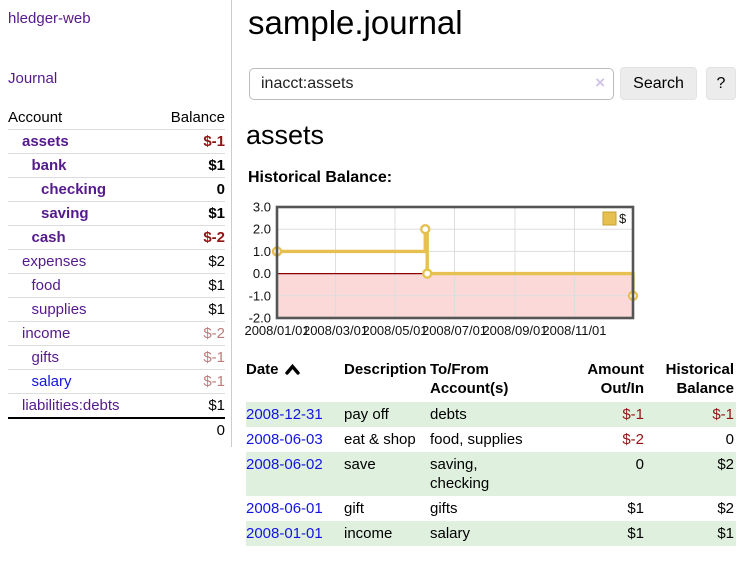  Describe the element at coordinates (355, 22) in the screenshot. I see `page-title: sample.journal` at that location.